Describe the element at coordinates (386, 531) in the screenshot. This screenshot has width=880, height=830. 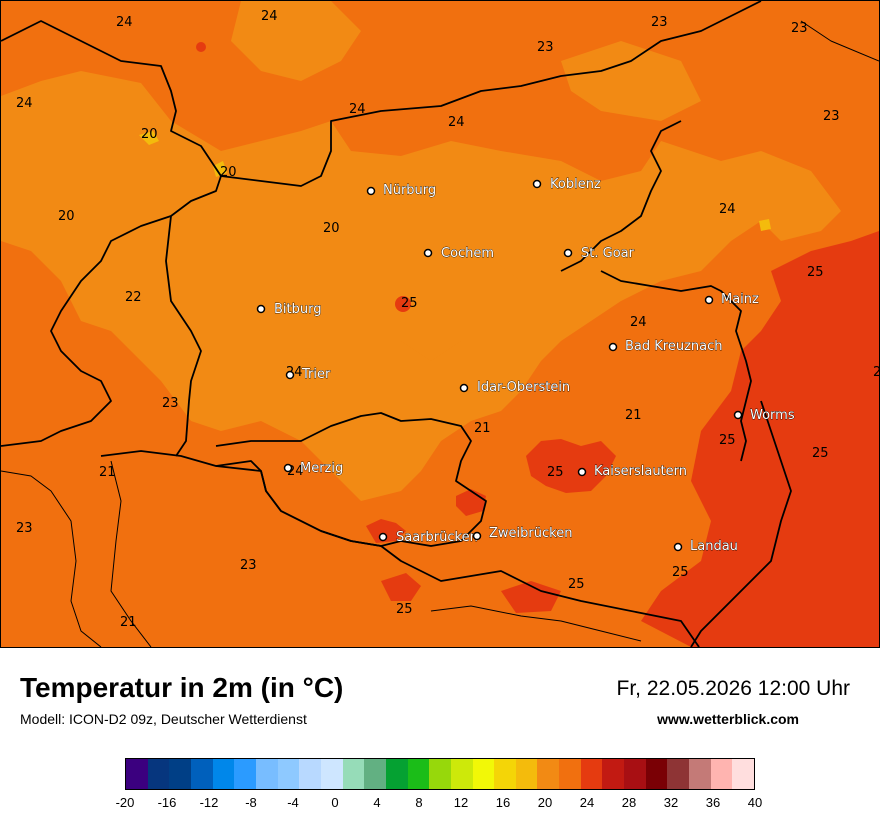
I see `temp-zone-24-26-saar` at that location.